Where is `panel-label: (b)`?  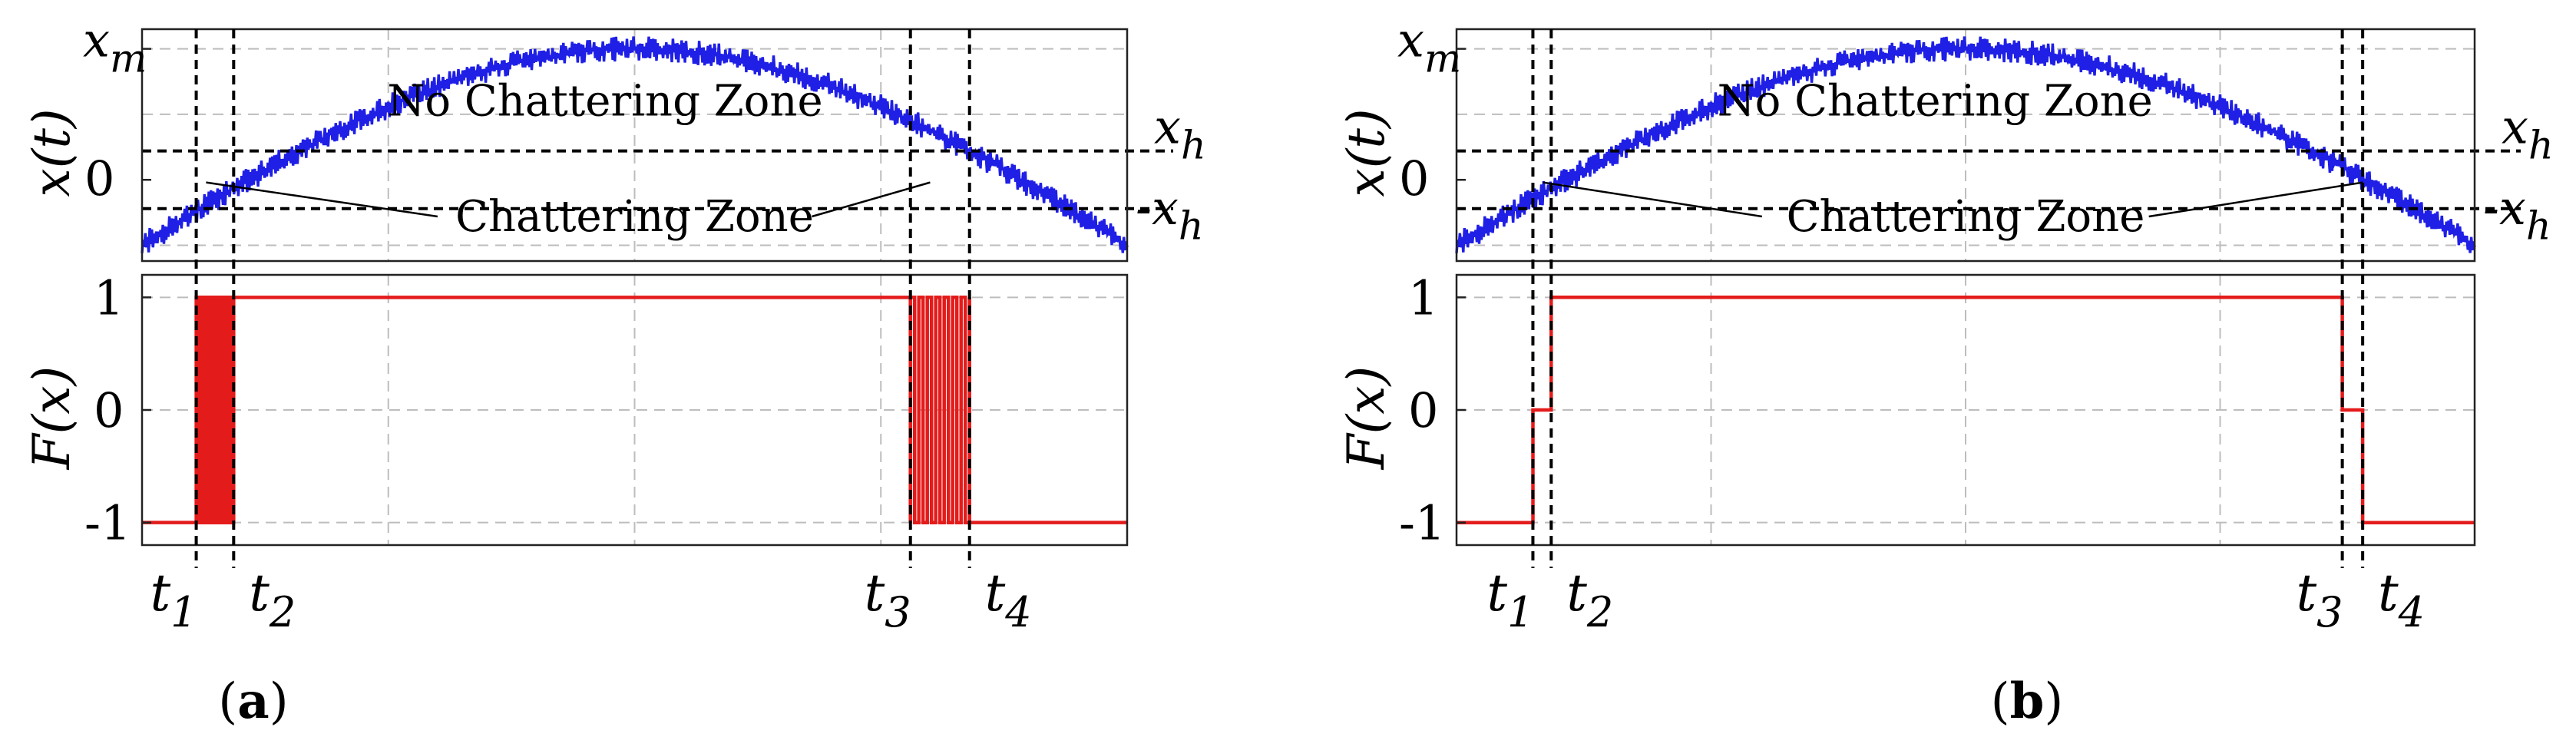
panel-label: (b) is located at coordinates (2027, 701).